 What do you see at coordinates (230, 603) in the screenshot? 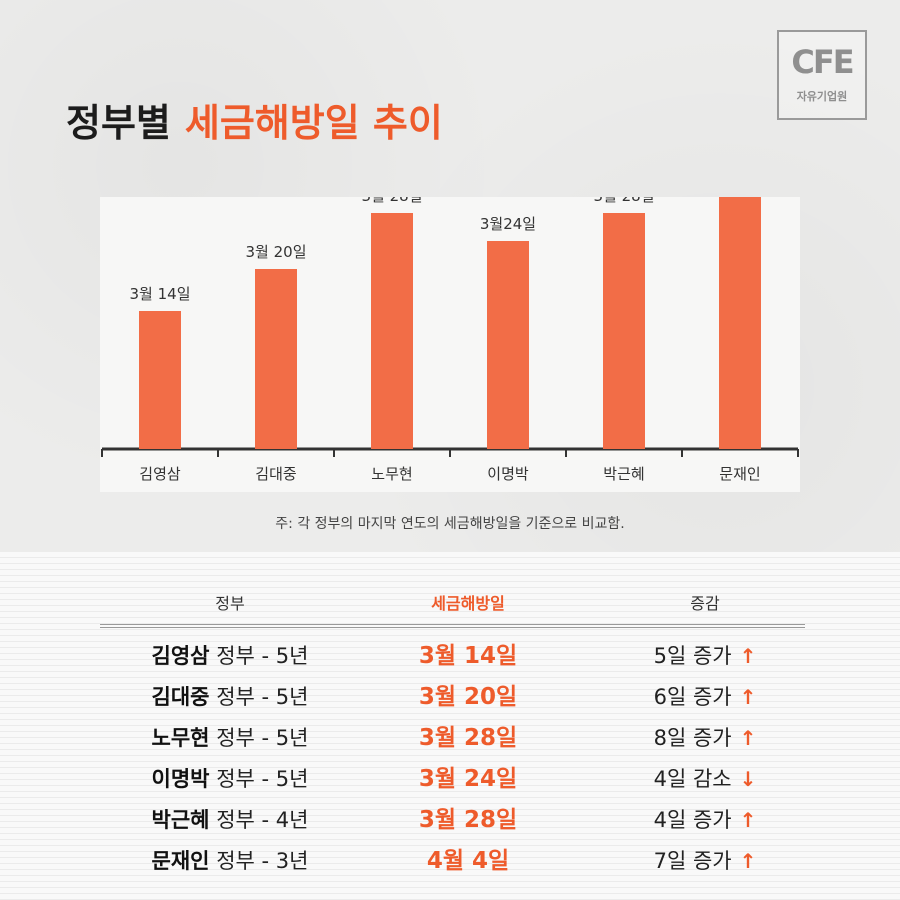
I see `header-government: 정부` at bounding box center [230, 603].